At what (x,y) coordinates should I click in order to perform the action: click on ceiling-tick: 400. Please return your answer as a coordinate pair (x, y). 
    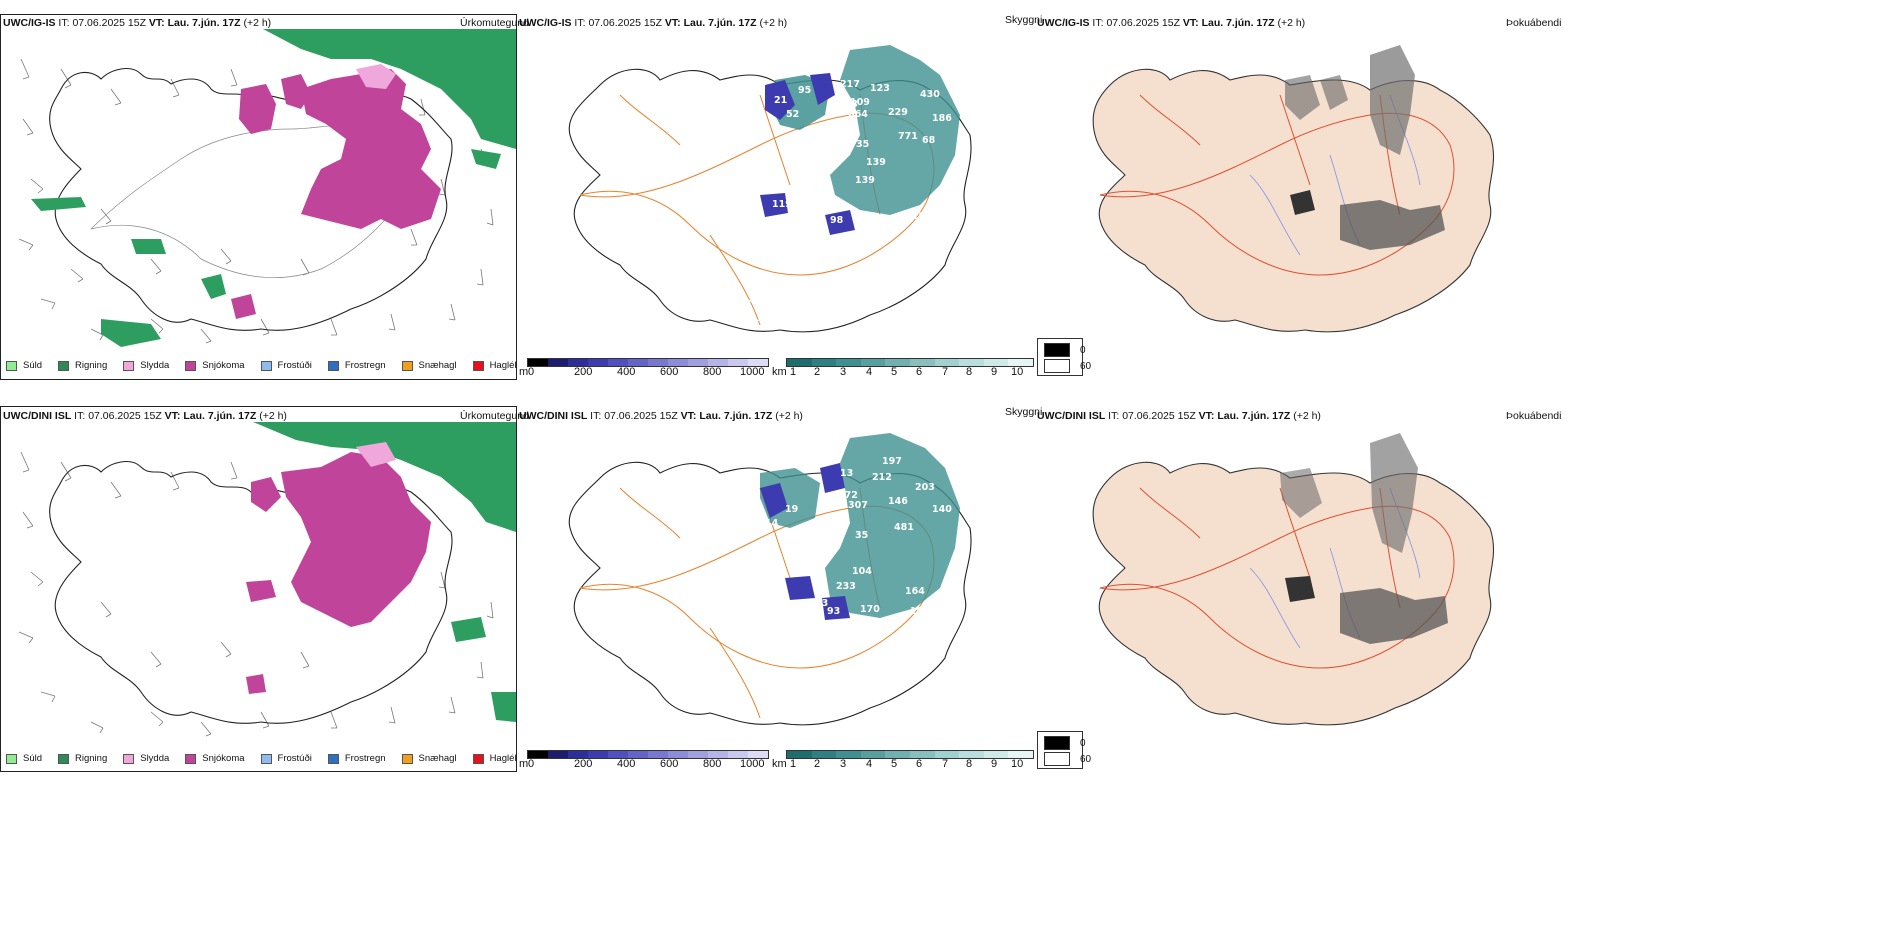
    Looking at the image, I should click on (626, 372).